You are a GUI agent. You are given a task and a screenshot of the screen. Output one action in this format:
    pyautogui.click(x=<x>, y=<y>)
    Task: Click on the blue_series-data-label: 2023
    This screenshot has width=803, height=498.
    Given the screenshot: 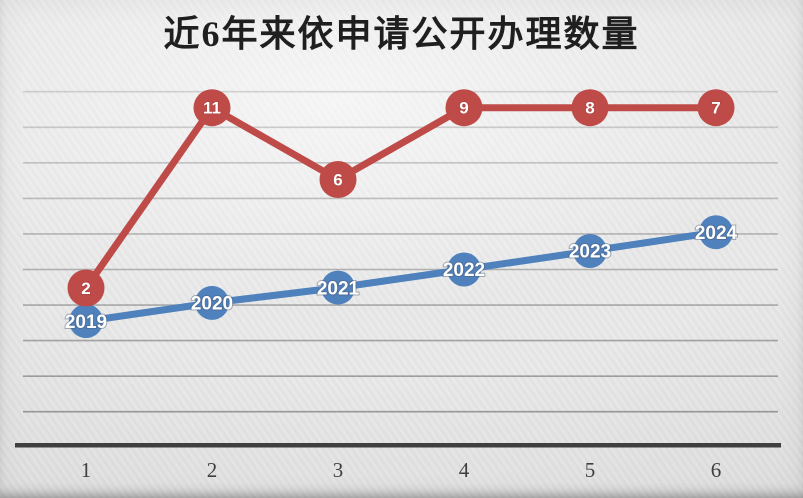 What is the action you would take?
    pyautogui.click(x=590, y=252)
    